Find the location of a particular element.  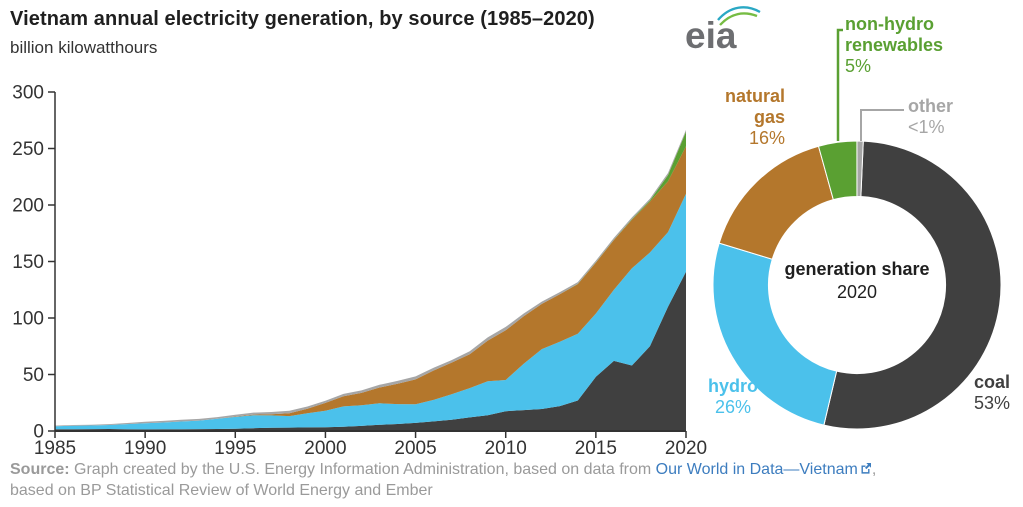

x-tick-label: 1985 is located at coordinates (55, 448).